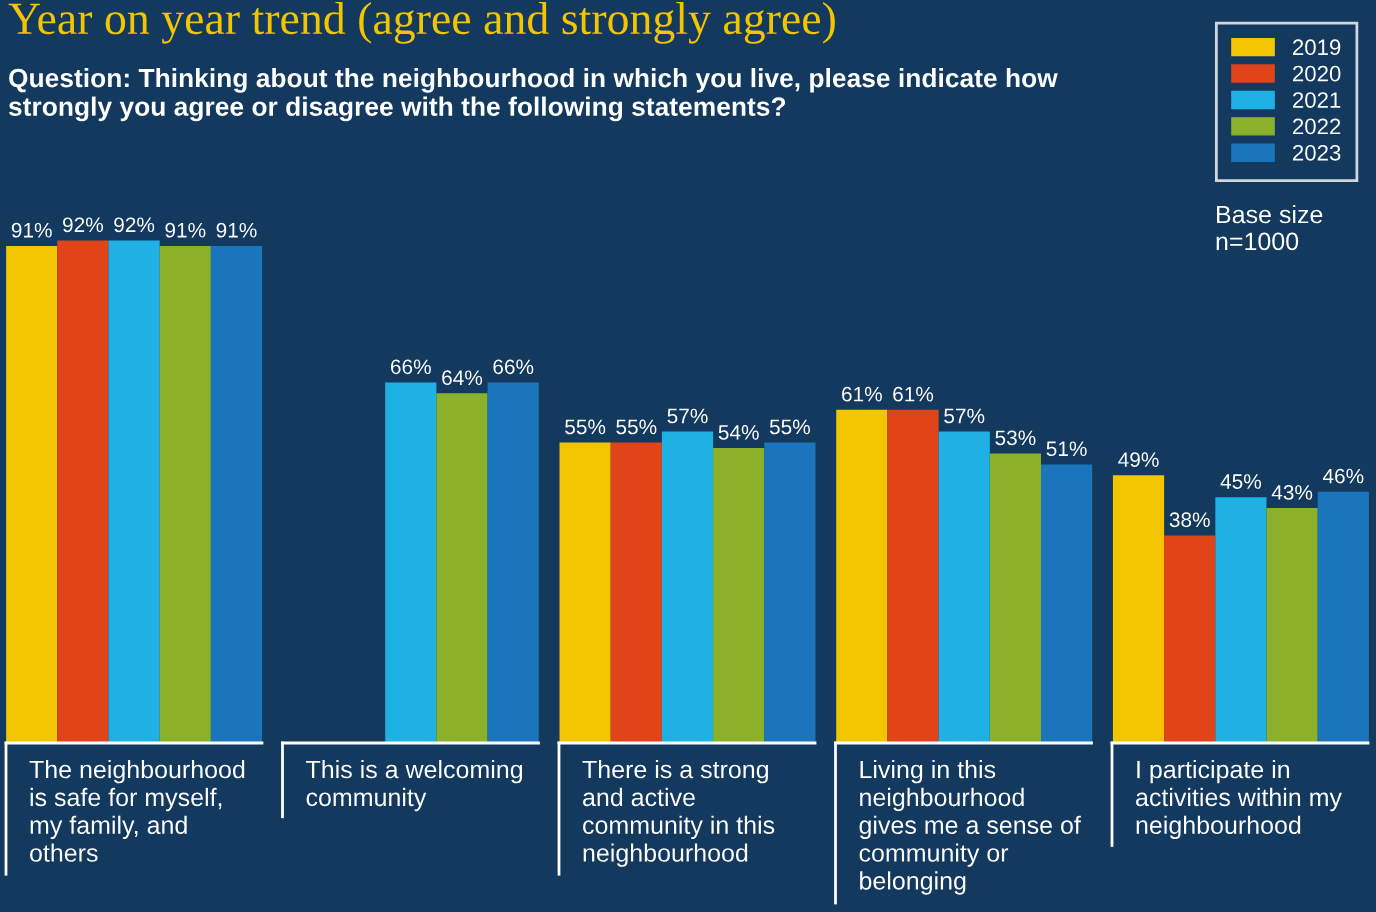 The height and width of the screenshot is (912, 1376). What do you see at coordinates (1317, 126) in the screenshot?
I see `legend-label: 2022` at bounding box center [1317, 126].